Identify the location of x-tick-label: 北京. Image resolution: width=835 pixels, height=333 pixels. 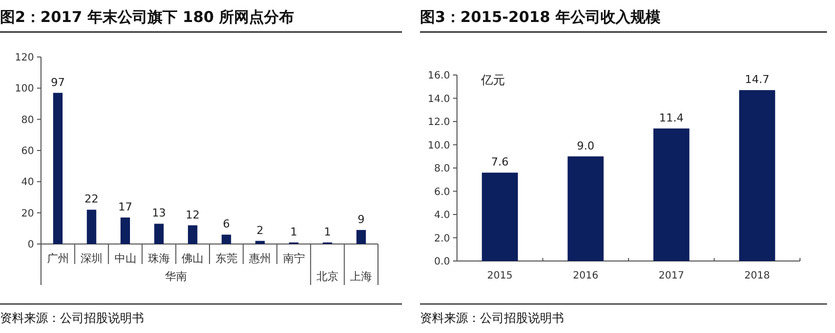
(327, 276).